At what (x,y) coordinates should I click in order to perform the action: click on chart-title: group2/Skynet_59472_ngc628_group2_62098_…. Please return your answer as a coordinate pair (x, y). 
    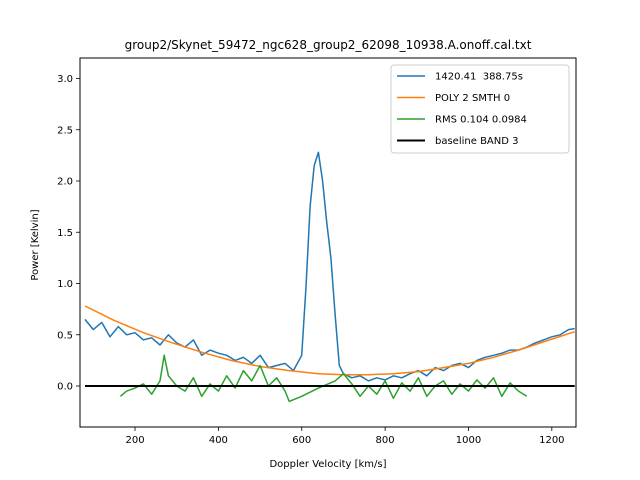
    Looking at the image, I should click on (328, 45).